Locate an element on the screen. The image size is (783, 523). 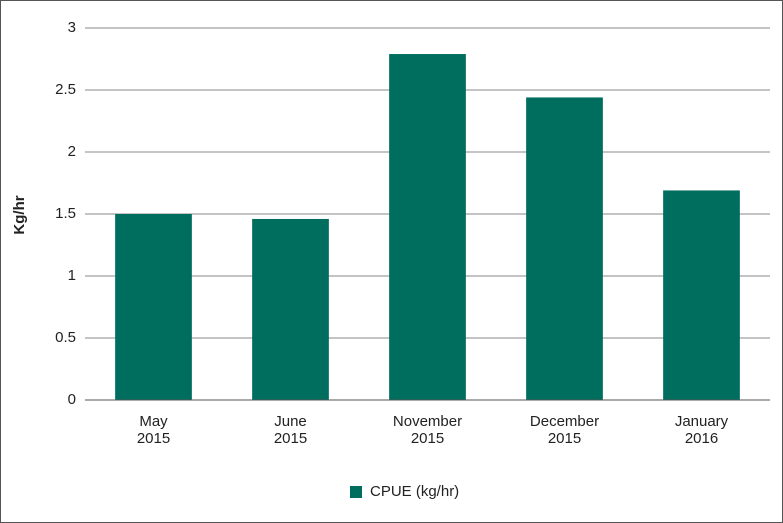
y-tick-label: 0.5 is located at coordinates (65, 337).